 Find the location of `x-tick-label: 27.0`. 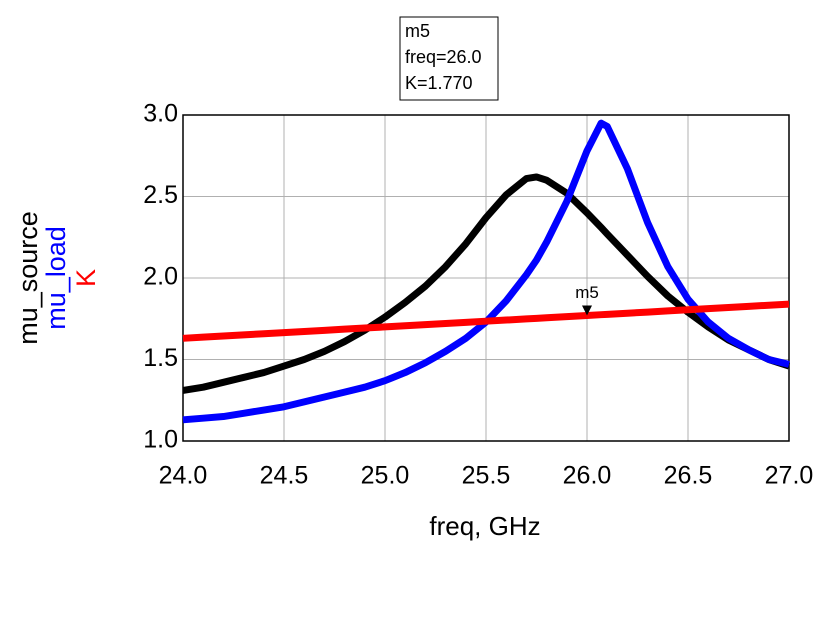

x-tick-label: 27.0 is located at coordinates (789, 476).